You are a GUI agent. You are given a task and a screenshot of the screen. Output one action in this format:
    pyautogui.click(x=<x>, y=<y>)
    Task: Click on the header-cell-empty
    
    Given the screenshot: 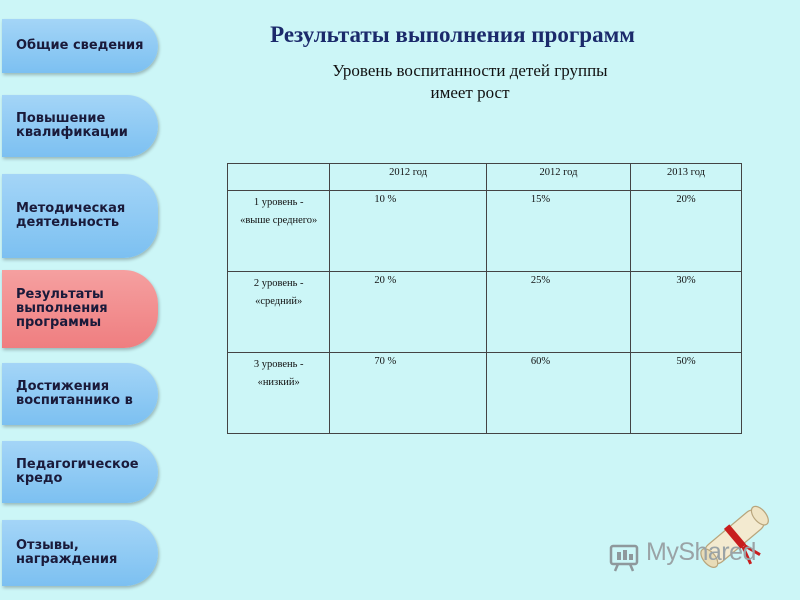 What is the action you would take?
    pyautogui.click(x=278, y=177)
    